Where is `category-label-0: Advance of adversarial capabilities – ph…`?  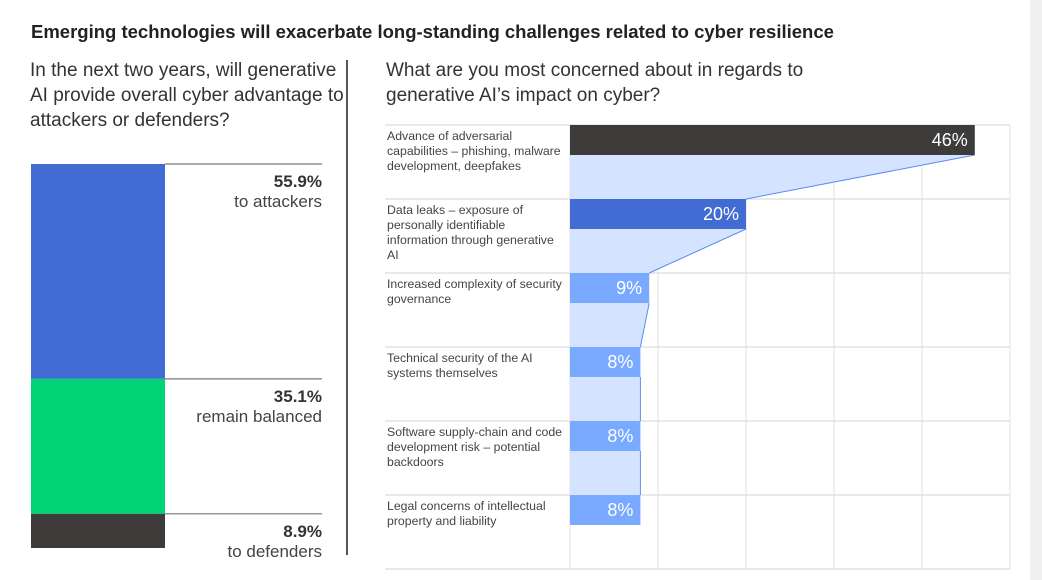 category-label-0: Advance of adversarial capabilities – ph… is located at coordinates (474, 151).